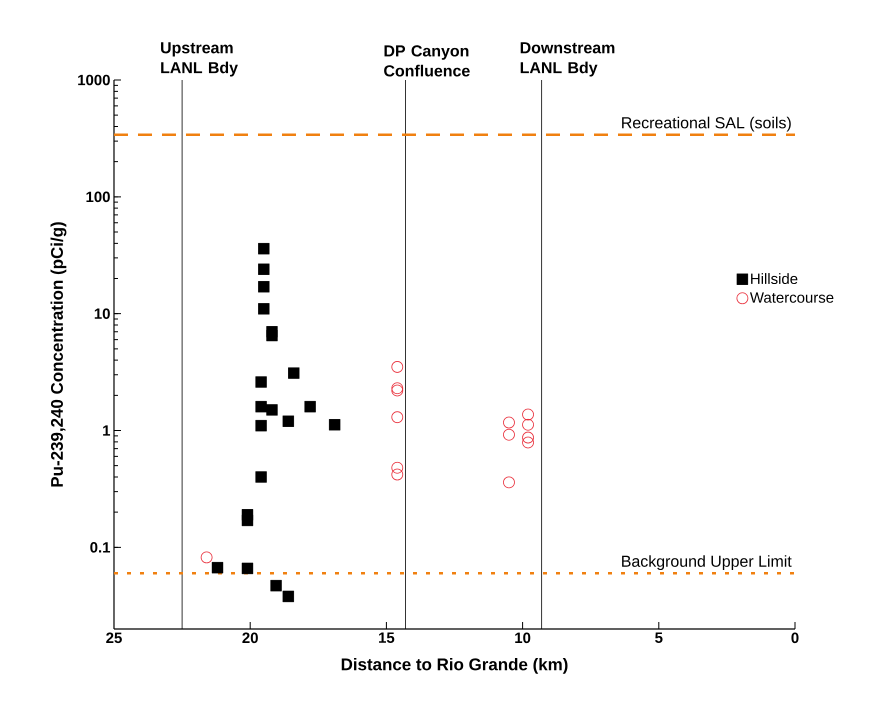 The height and width of the screenshot is (715, 874). I want to click on y-tick-label: 1000, so click(94, 80).